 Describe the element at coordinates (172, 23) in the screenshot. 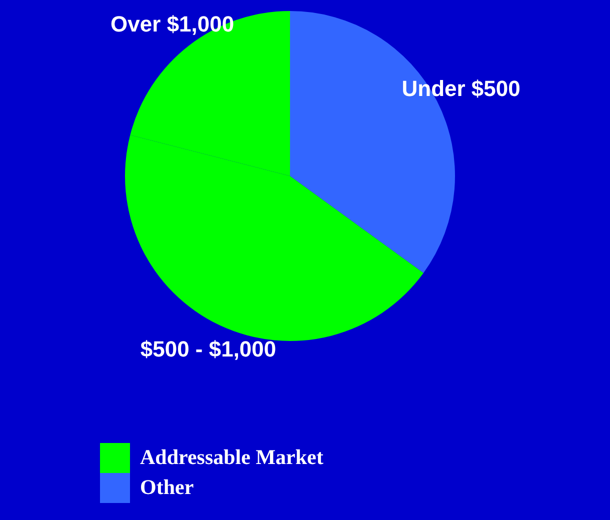

I see `slice-label: Over $1,000` at that location.